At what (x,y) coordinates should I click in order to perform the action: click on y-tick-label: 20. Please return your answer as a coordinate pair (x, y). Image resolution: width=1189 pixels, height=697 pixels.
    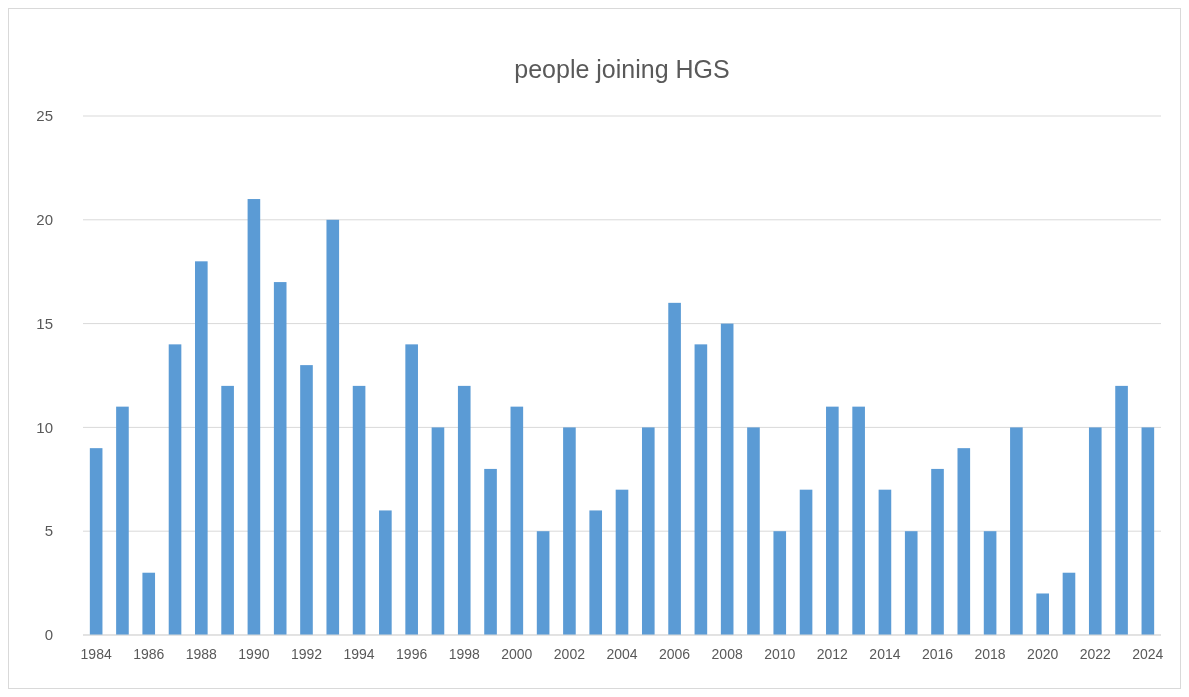
    Looking at the image, I should click on (44, 220).